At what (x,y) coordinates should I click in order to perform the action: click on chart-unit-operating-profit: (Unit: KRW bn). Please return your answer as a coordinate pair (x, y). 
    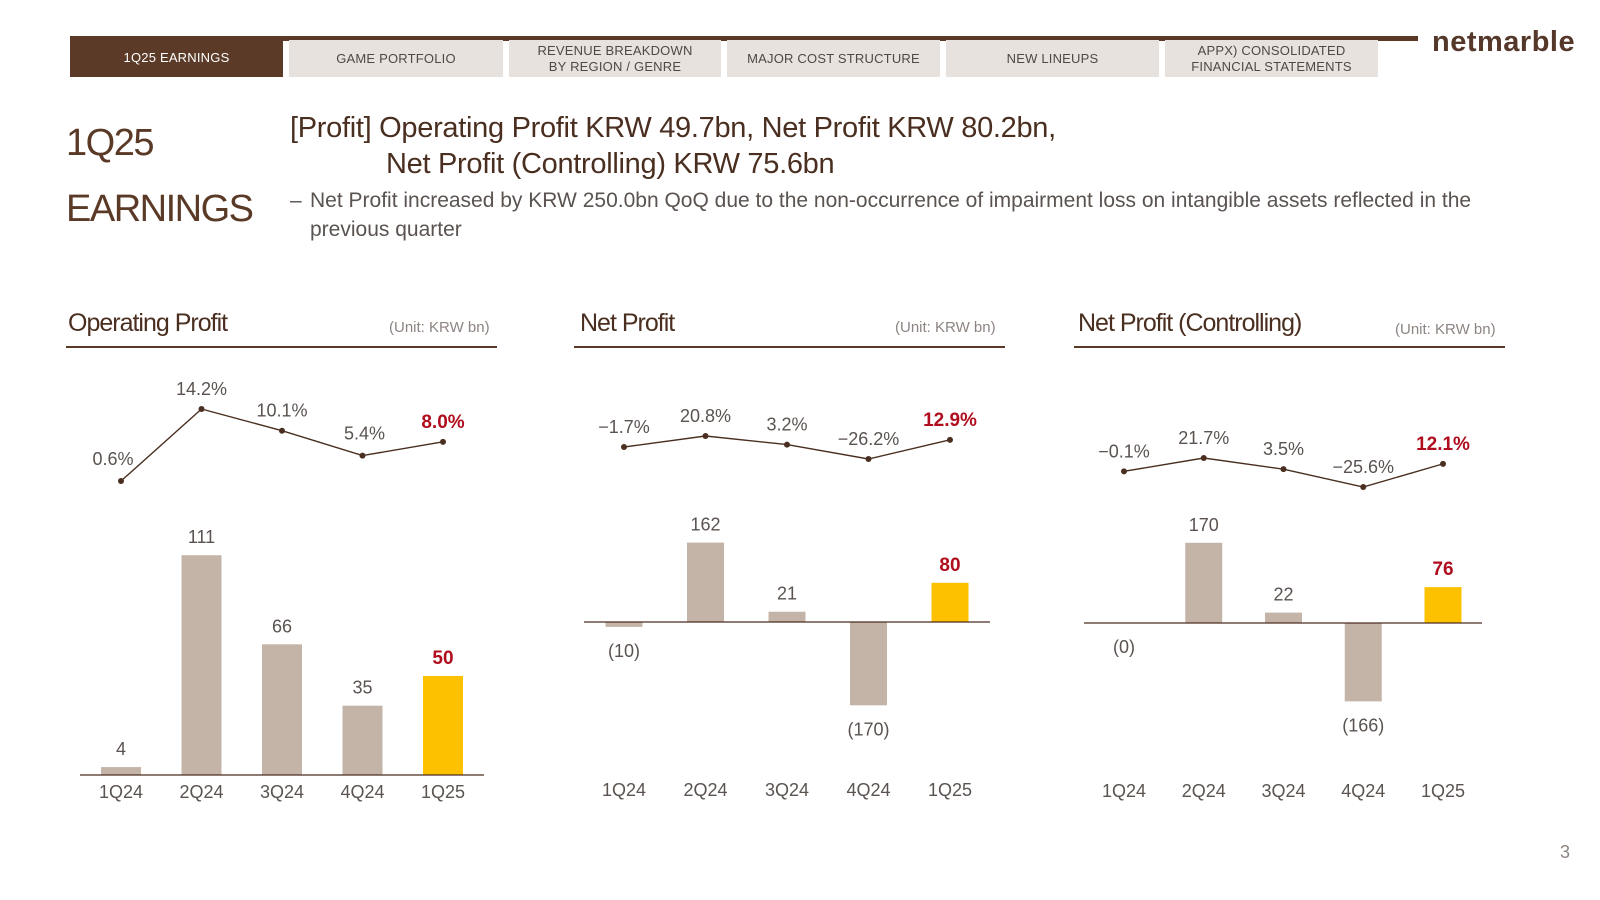
    Looking at the image, I should click on (439, 327).